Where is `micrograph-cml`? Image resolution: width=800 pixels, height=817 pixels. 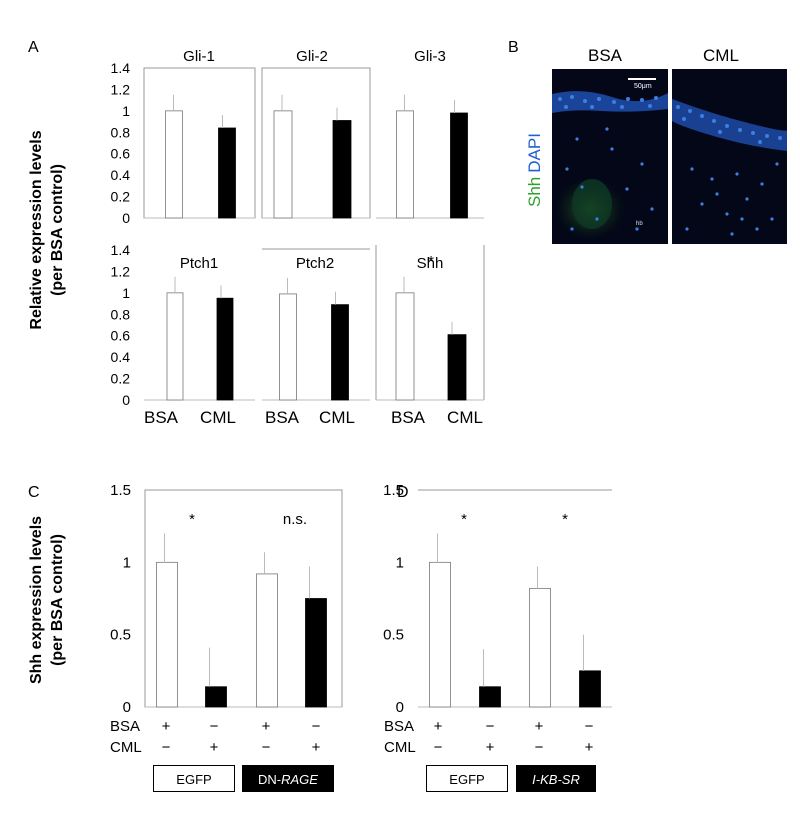
micrograph-cml is located at coordinates (729, 156).